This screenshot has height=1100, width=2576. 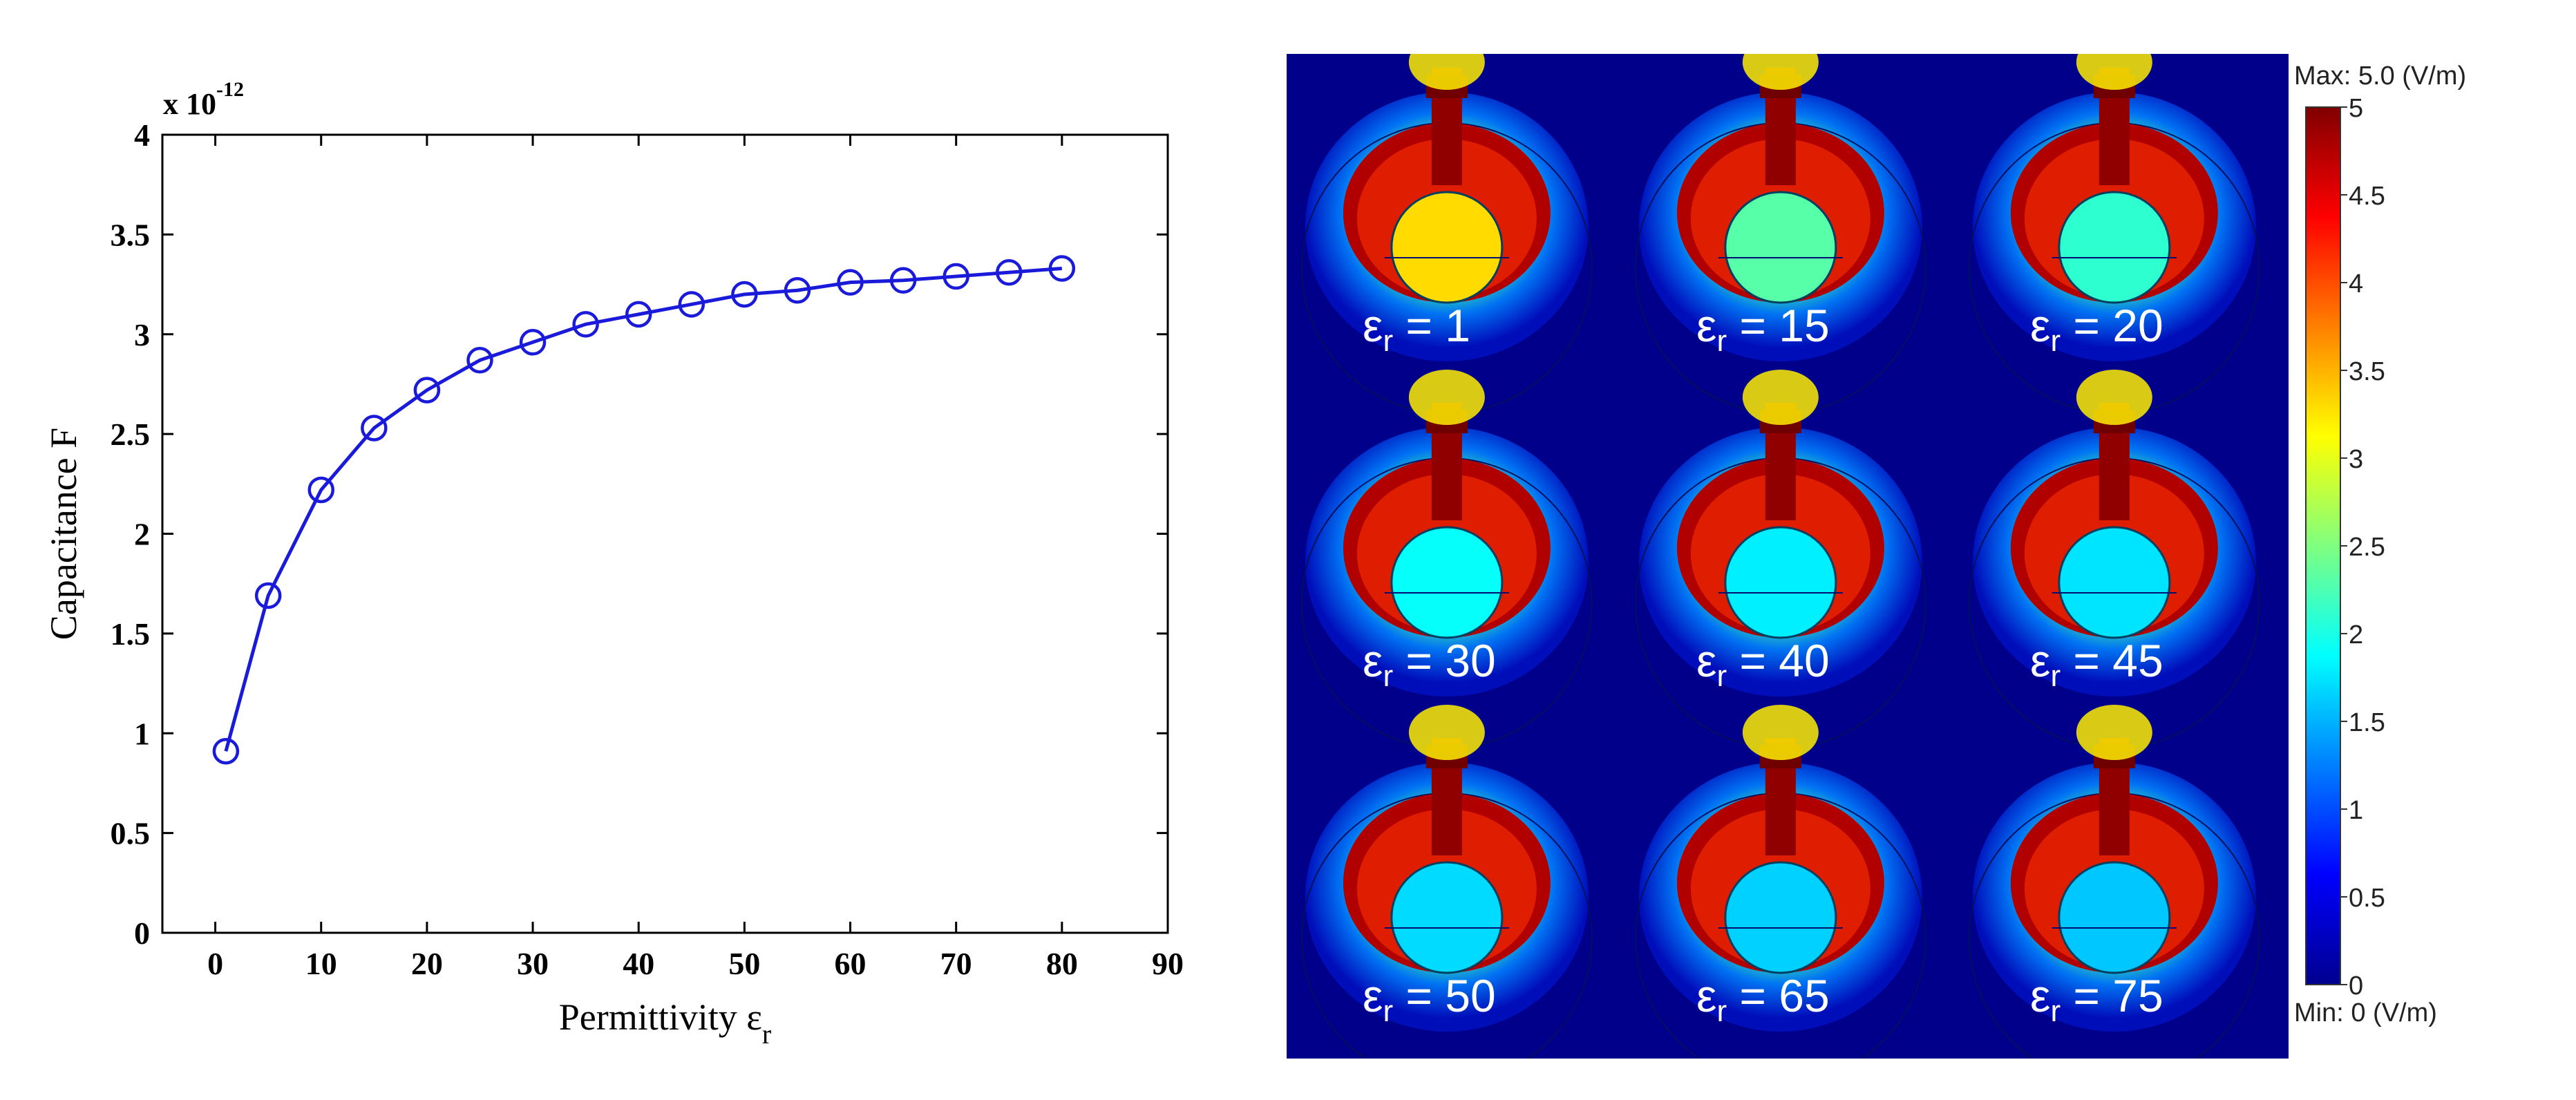 I want to click on y-tick-label: 0.5, so click(x=131, y=833).